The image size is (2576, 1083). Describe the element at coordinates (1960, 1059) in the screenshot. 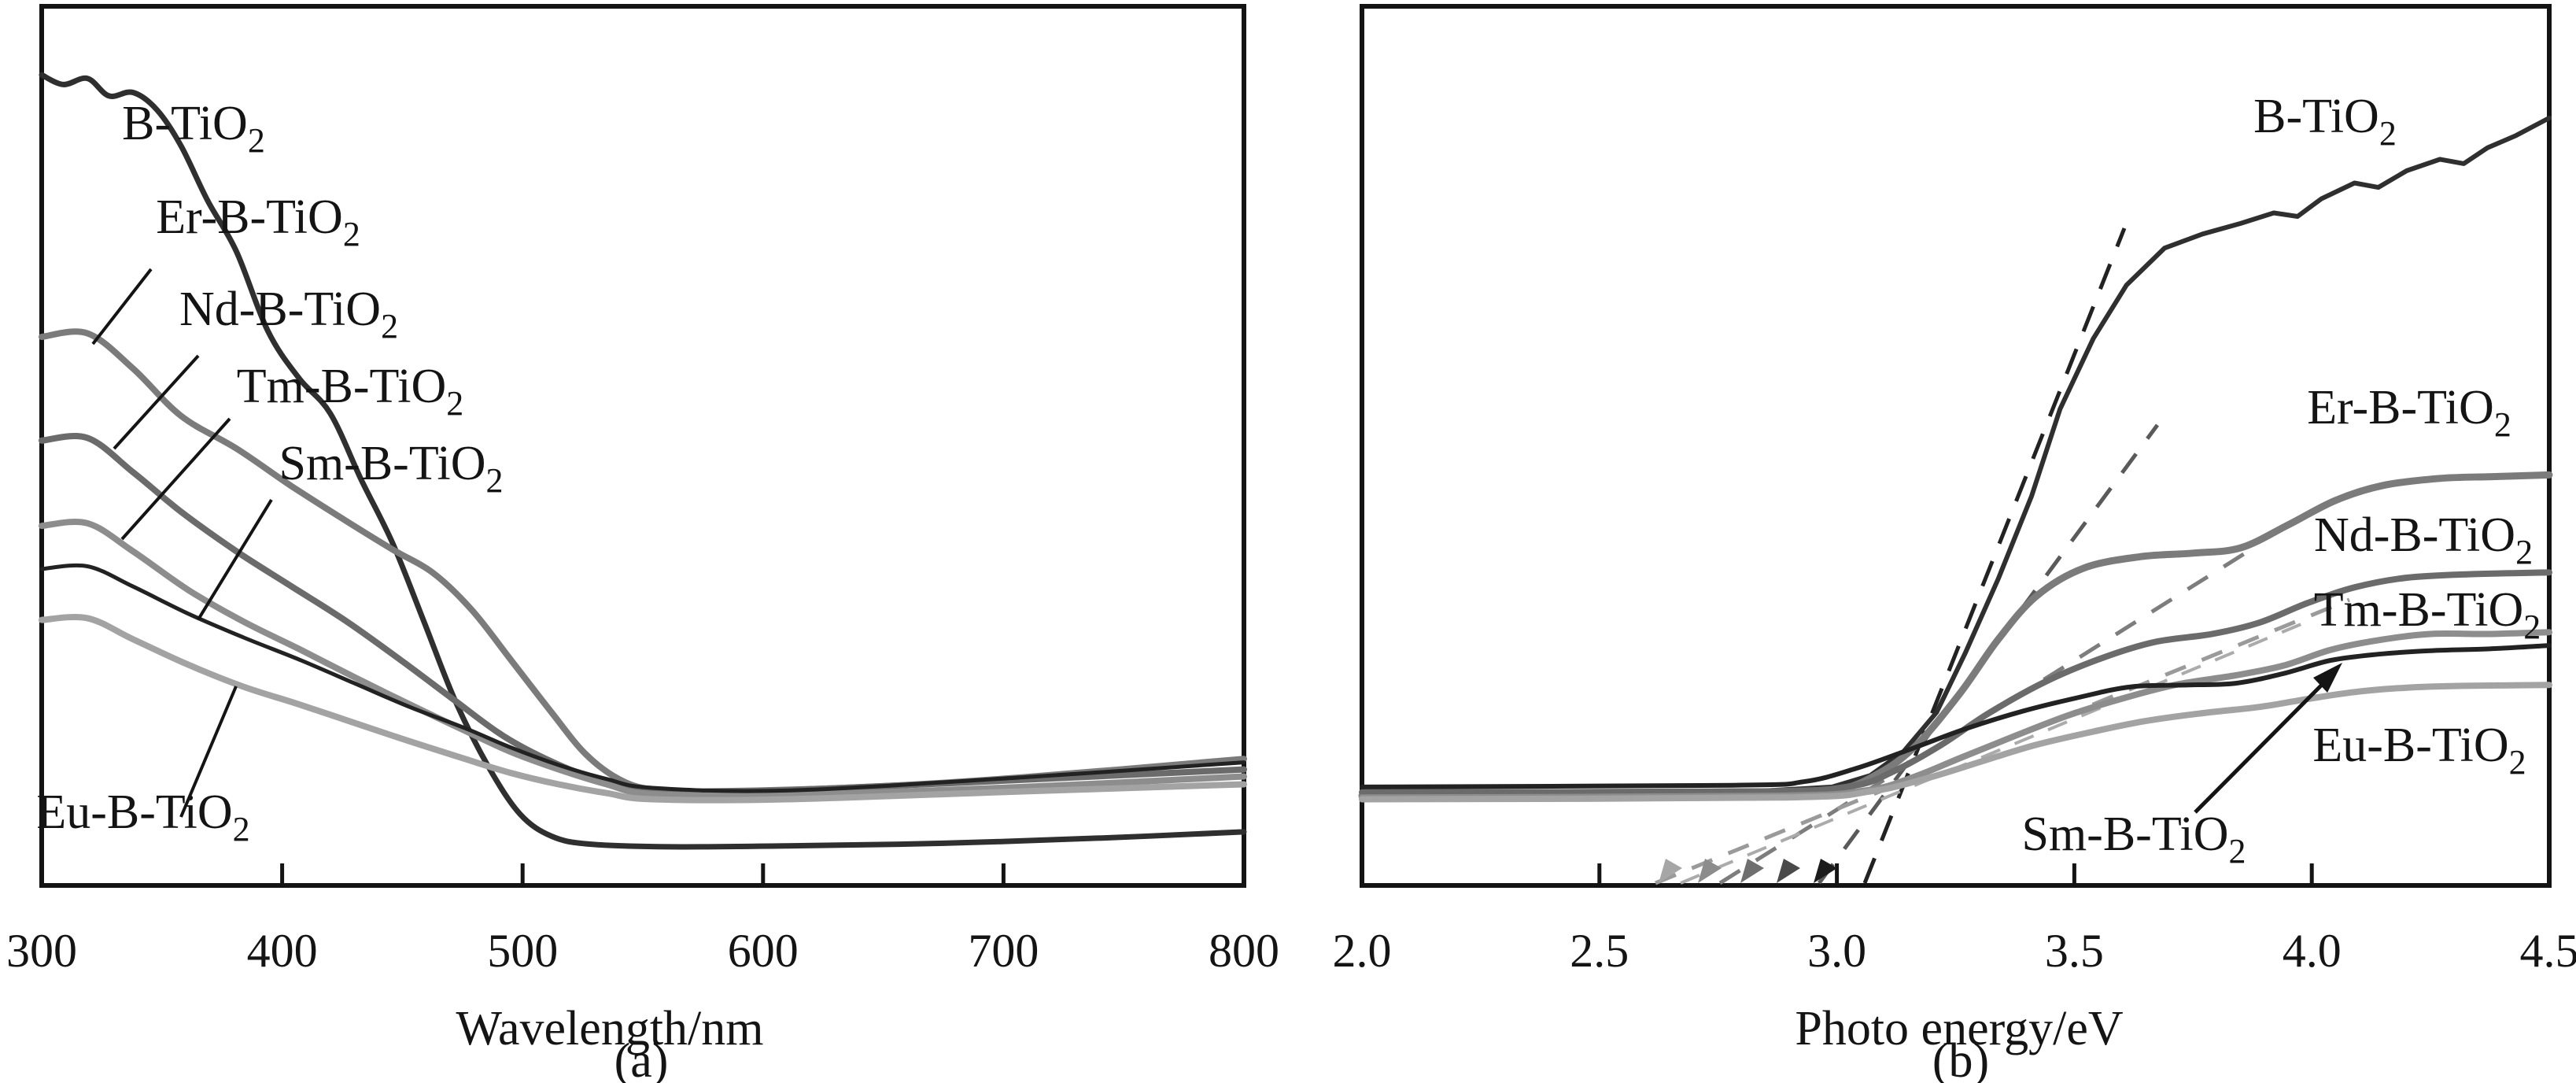

I see `panel-tag-b: (b)` at that location.